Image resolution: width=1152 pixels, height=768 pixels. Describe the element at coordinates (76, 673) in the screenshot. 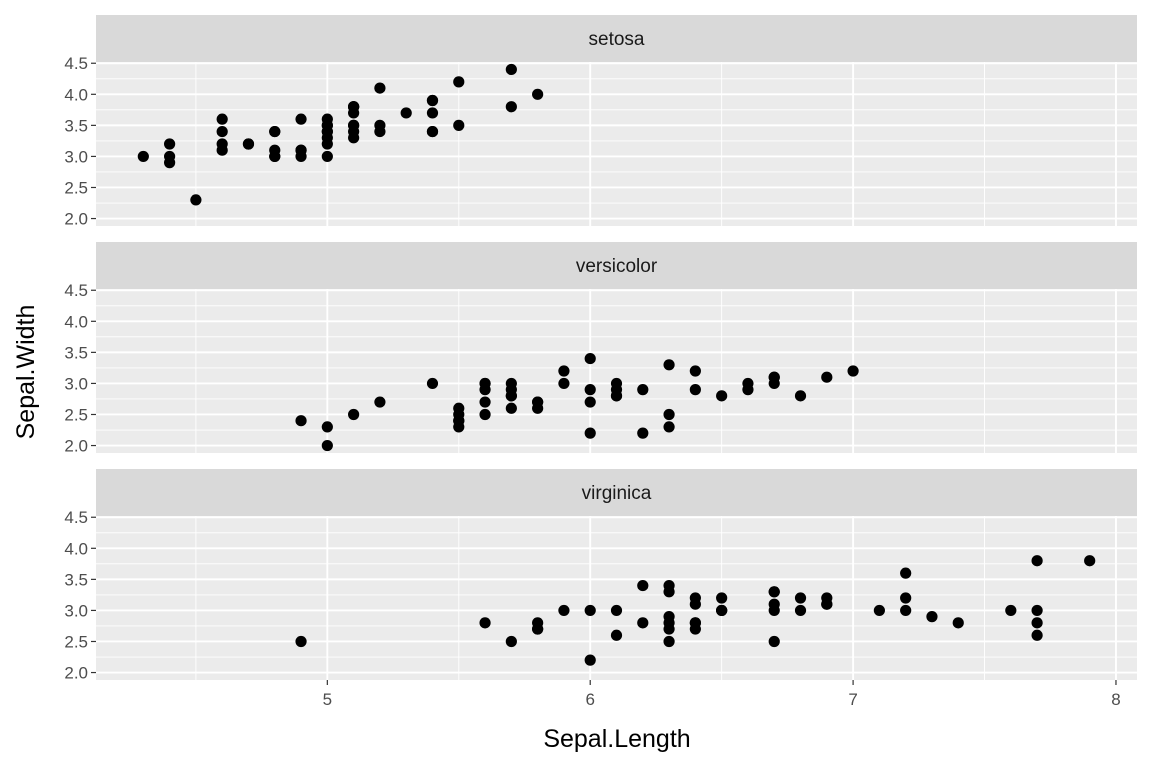

I see `y-tick-label: 2.0` at that location.